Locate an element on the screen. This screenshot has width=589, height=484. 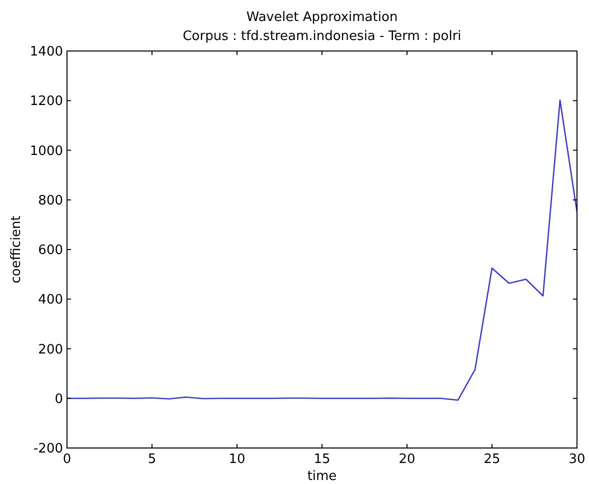
x-tick-label: 20 is located at coordinates (407, 459).